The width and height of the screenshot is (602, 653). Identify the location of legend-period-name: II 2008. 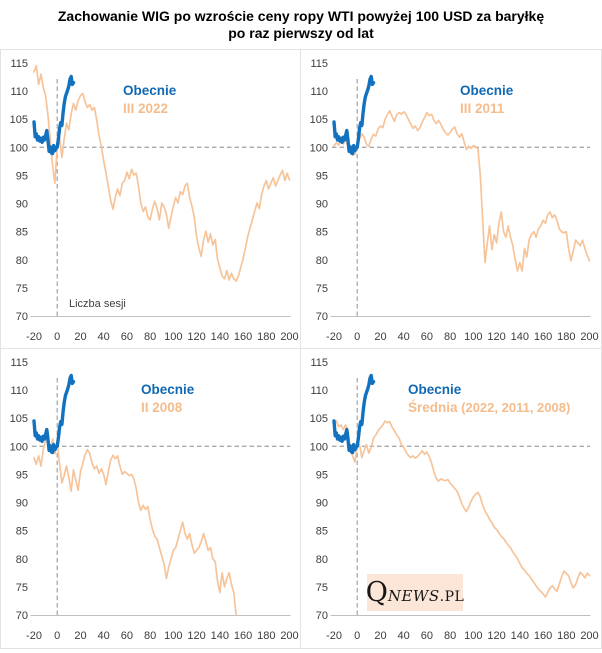
(162, 407).